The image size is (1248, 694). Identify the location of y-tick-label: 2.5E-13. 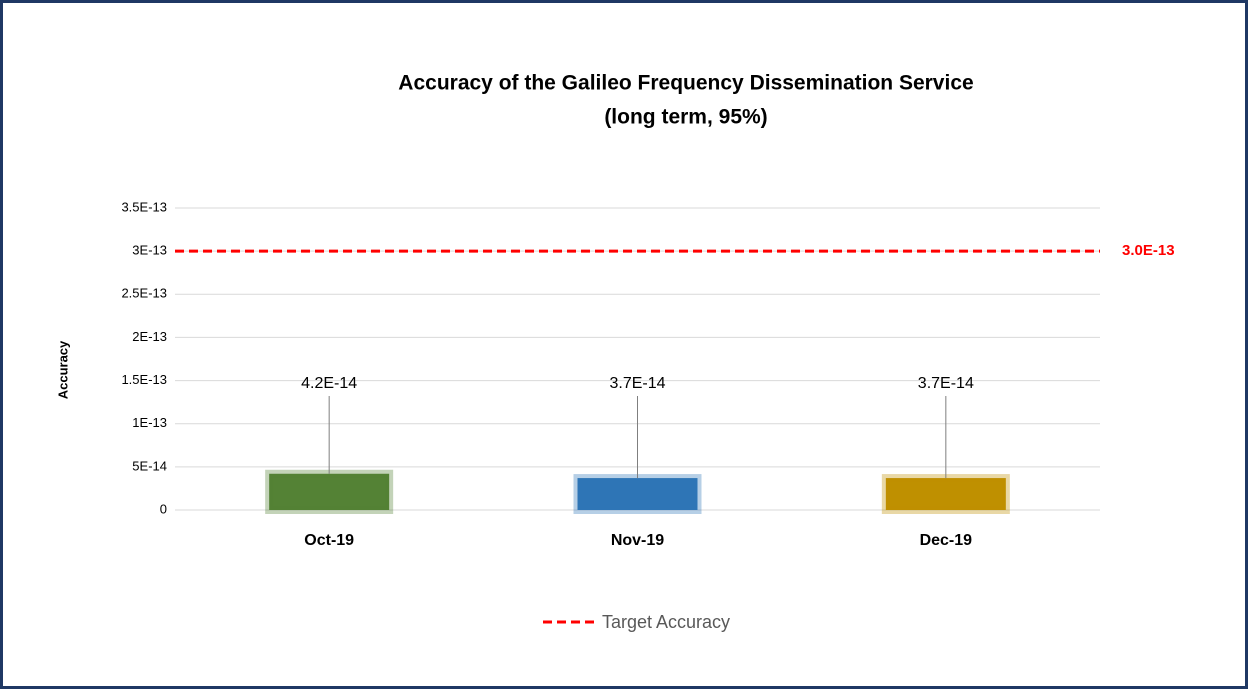
(144, 293).